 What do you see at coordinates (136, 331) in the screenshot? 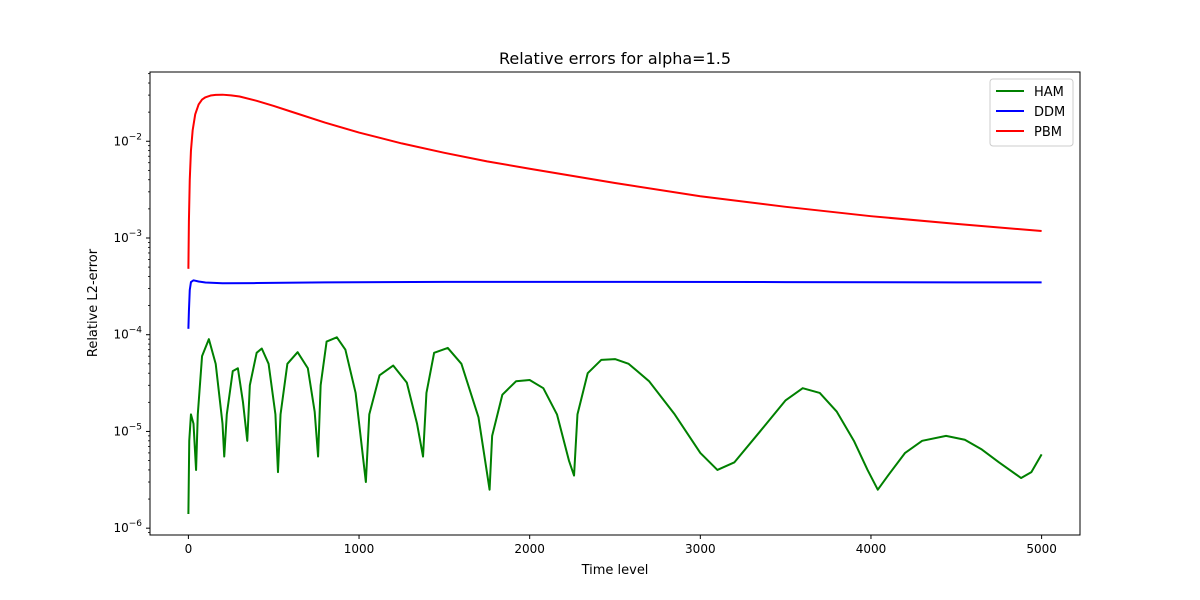
I see `y-tick-exponent: −4` at bounding box center [136, 331].